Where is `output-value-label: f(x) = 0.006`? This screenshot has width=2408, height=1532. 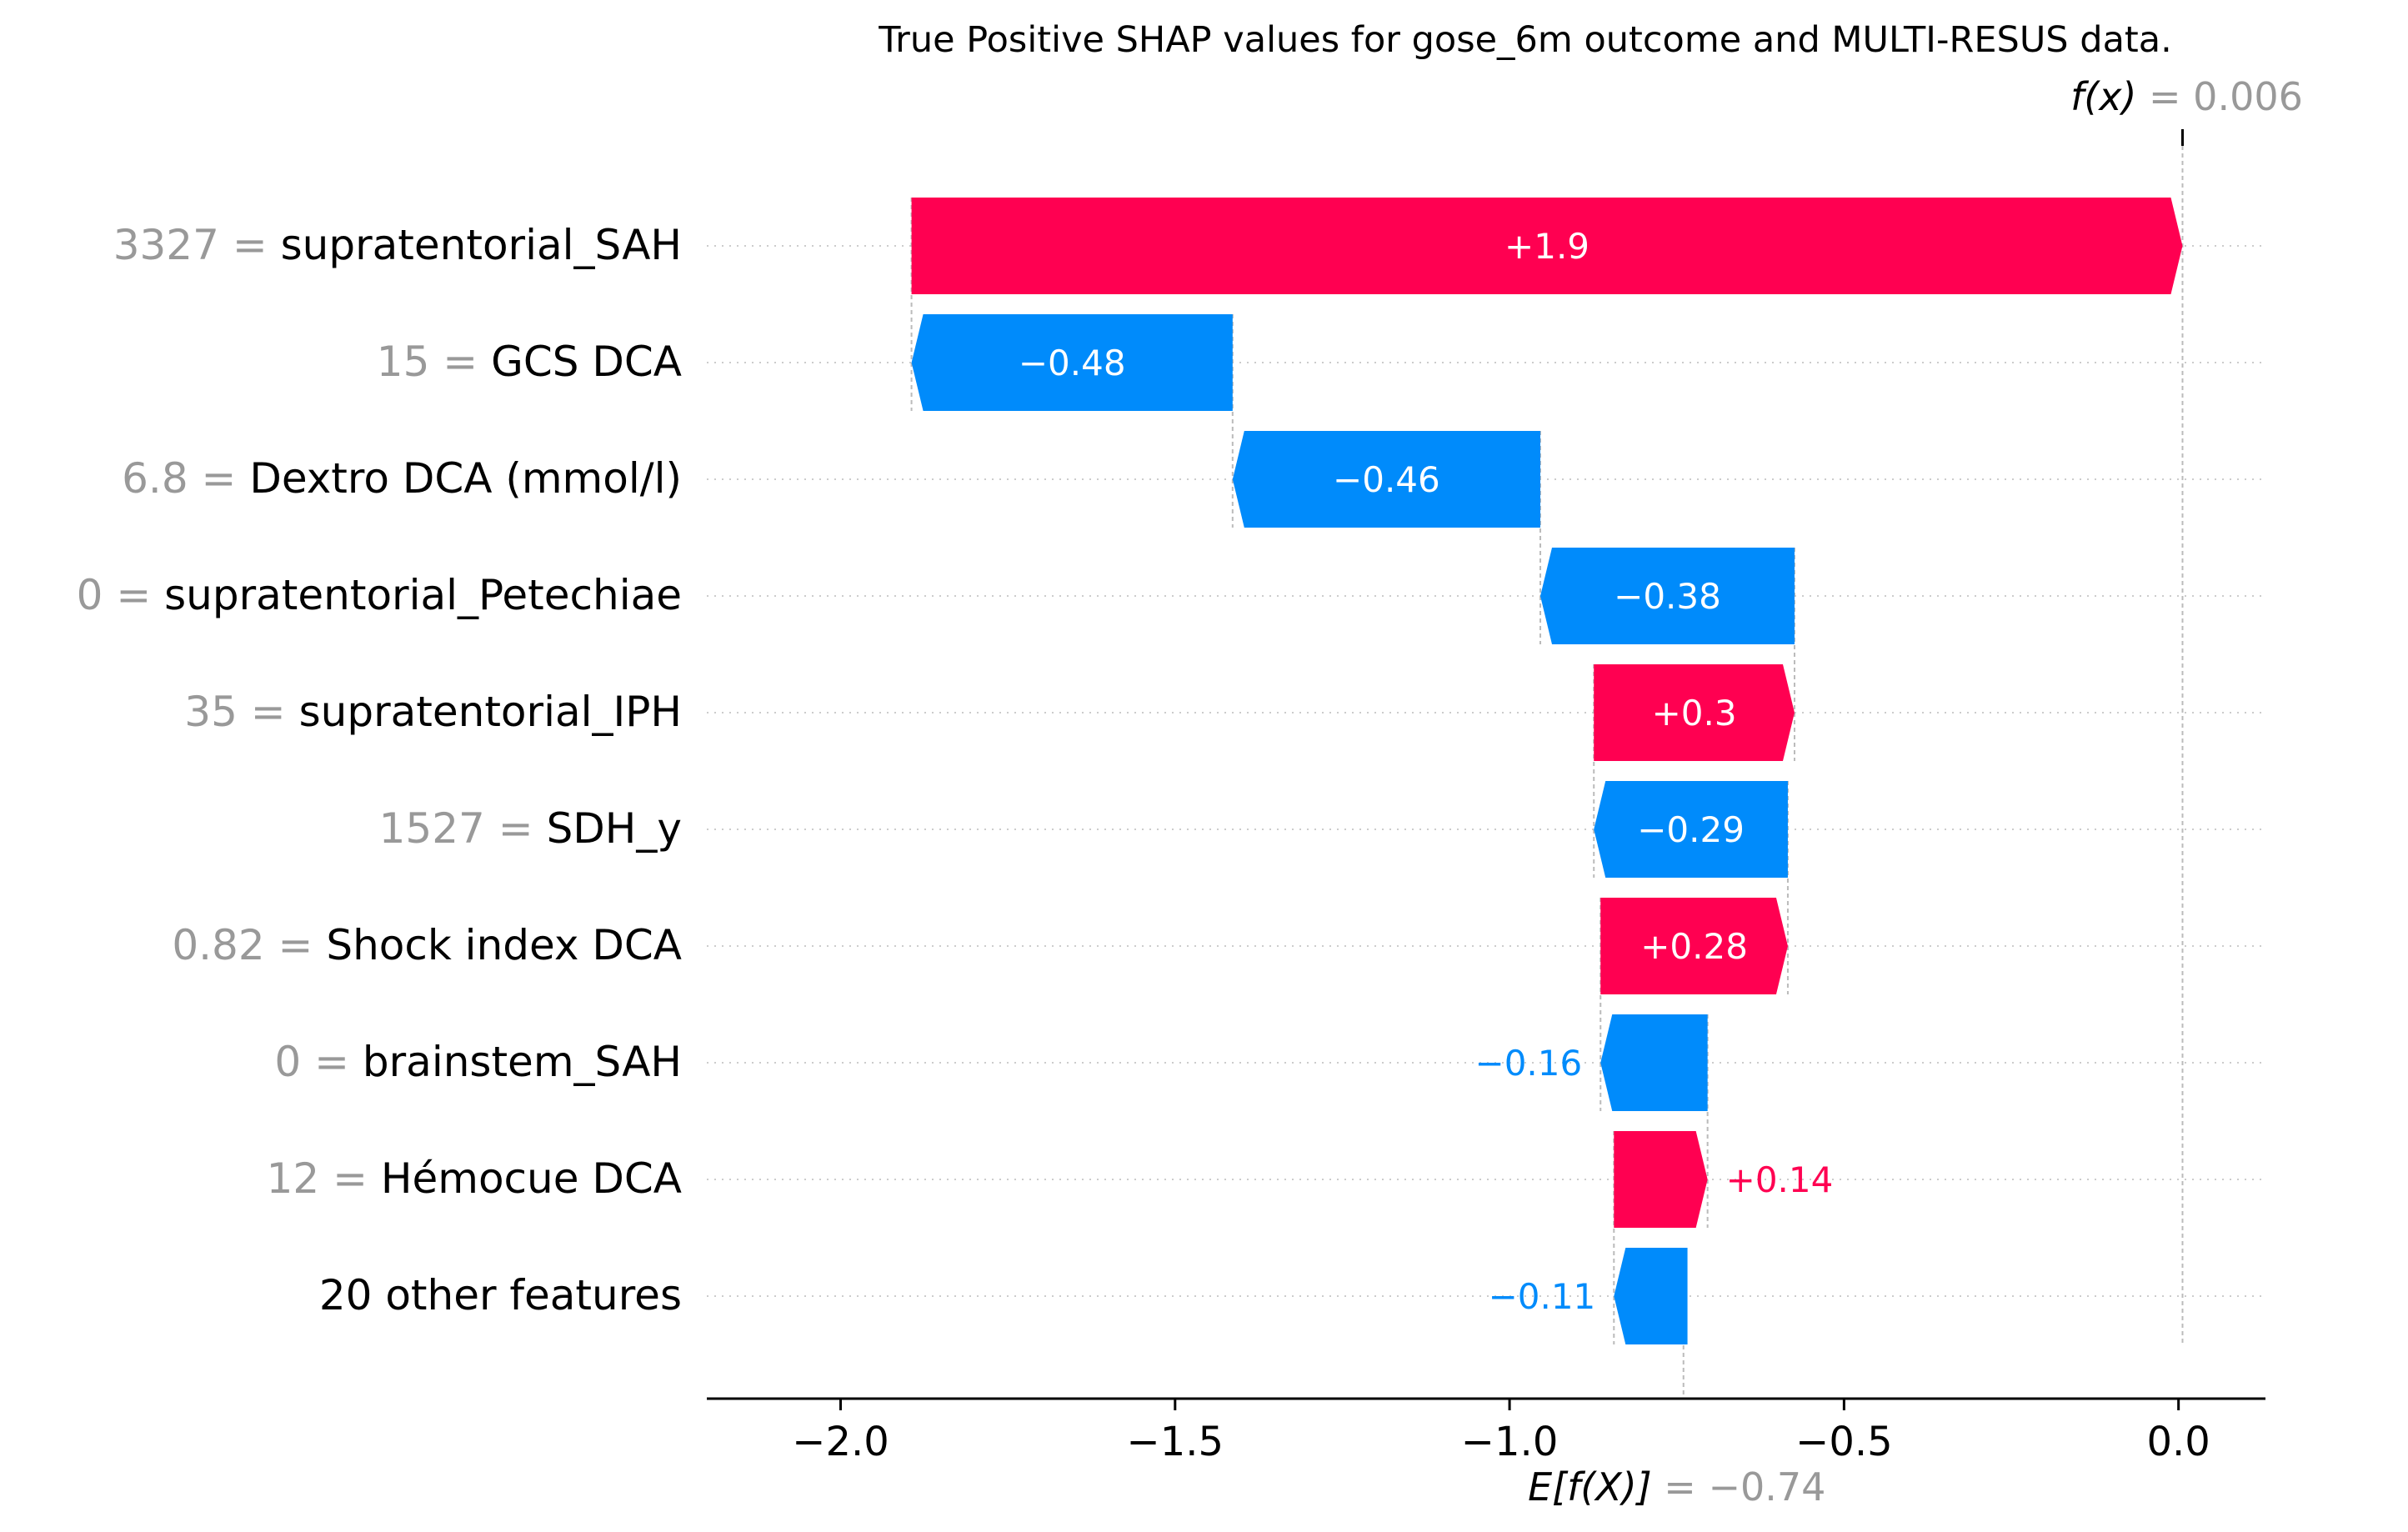 output-value-label: f(x) = 0.006 is located at coordinates (2187, 96).